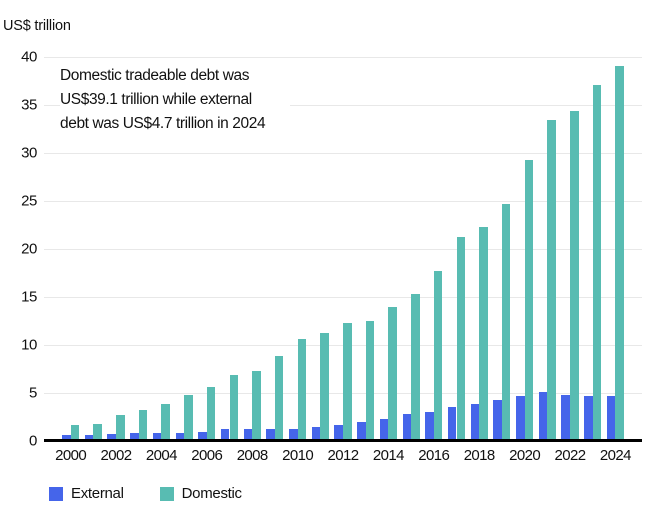 The width and height of the screenshot is (660, 520). I want to click on bar-external-2023, so click(588, 418).